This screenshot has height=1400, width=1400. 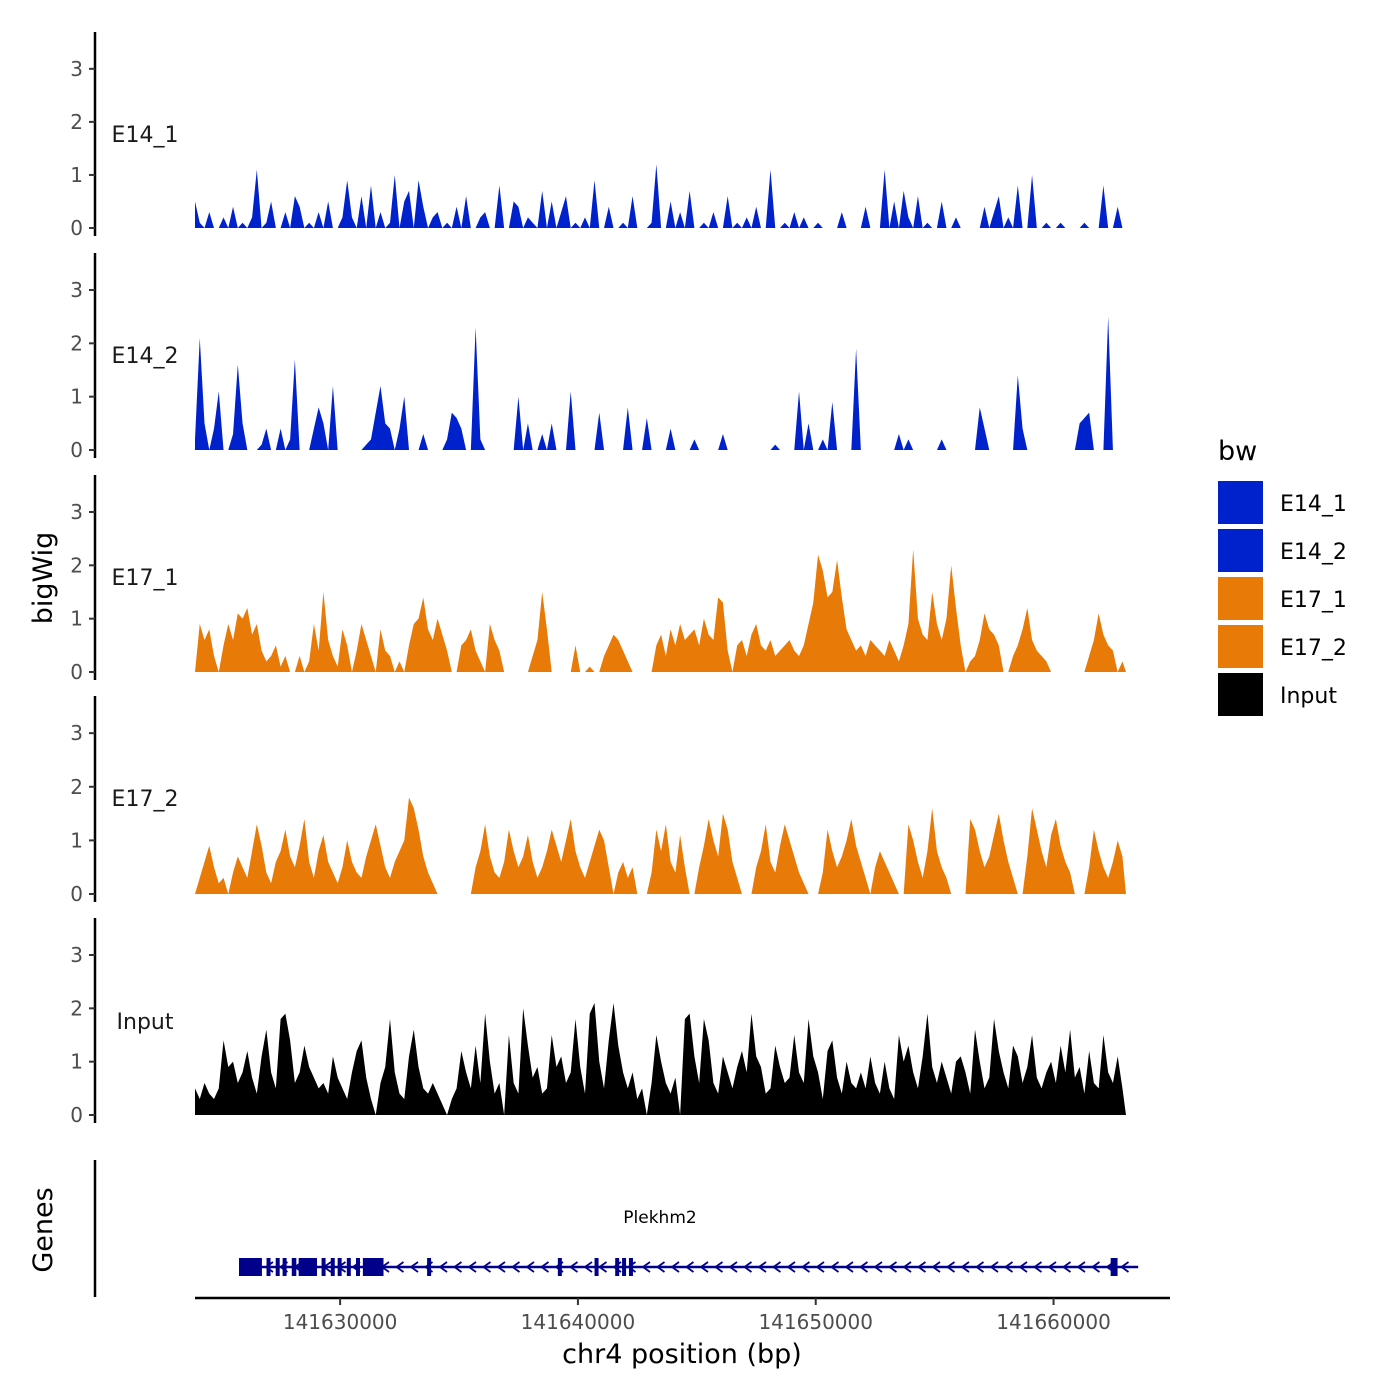 I want to click on track-label: E17_1, so click(x=145, y=578).